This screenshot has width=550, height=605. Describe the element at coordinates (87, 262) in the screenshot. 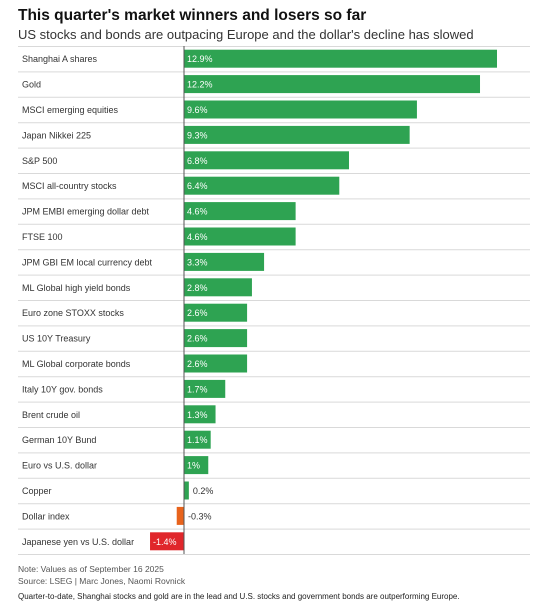

I see `category-label: JPM GBI EM local currency debt` at that location.